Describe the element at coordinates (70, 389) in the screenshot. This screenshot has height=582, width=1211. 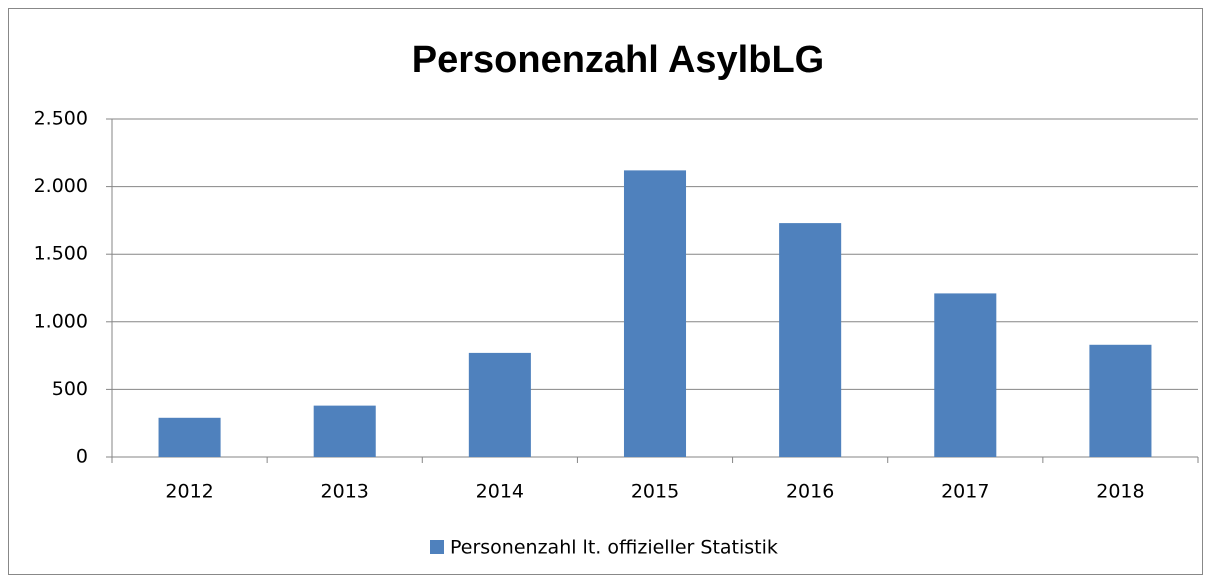
I see `y-tick-label: 500` at that location.